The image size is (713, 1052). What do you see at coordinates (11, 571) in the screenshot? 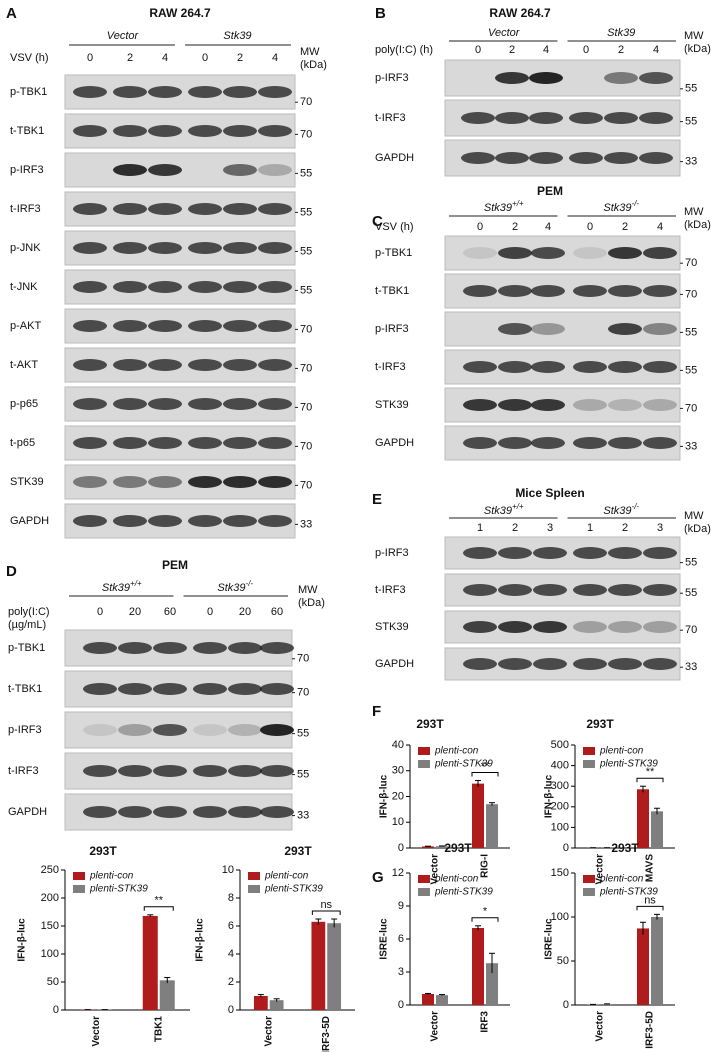
I see `panel-letter: D` at bounding box center [11, 571].